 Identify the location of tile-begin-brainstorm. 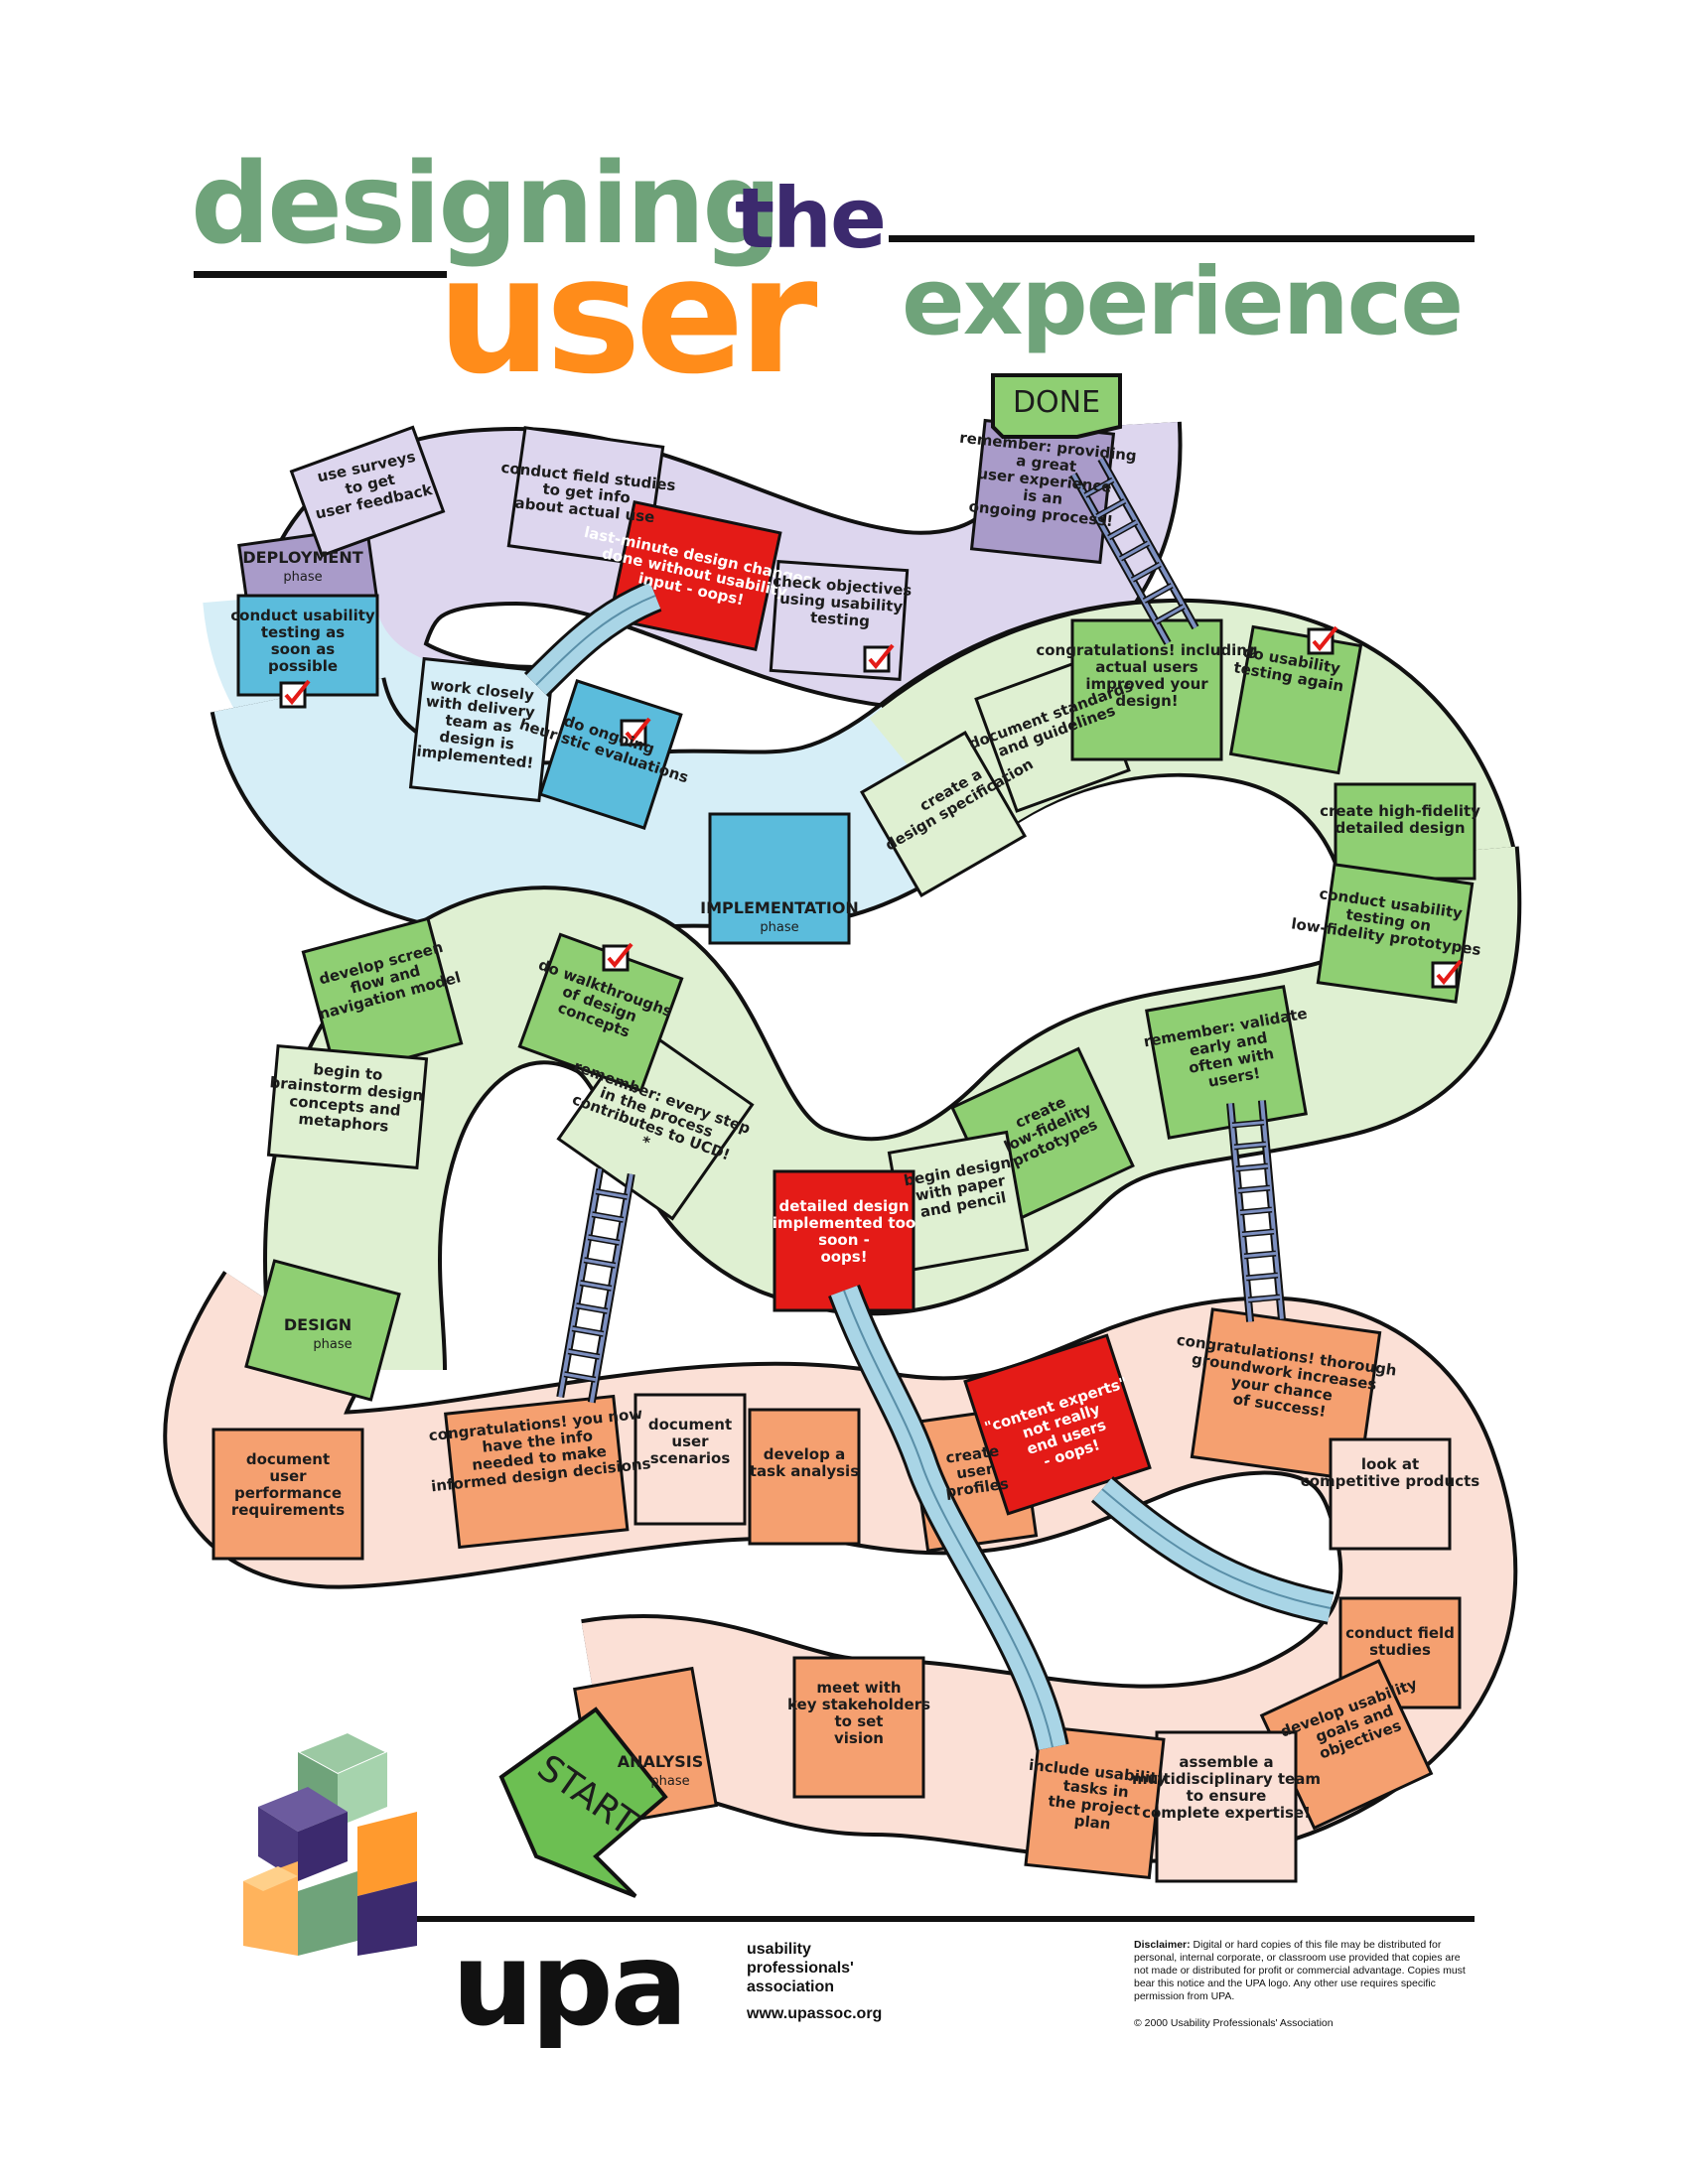
(347, 1106).